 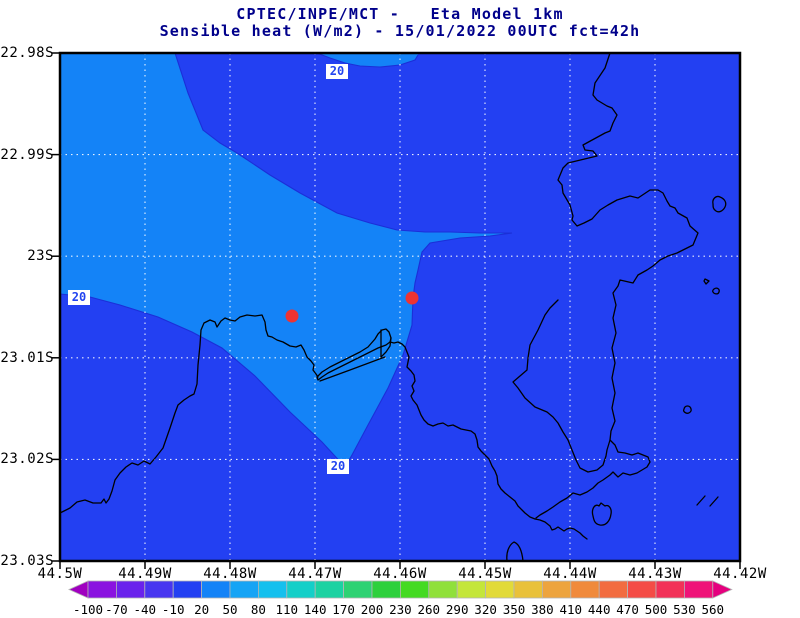 What do you see at coordinates (189, 414) in the screenshot?
I see `coastline-southwest-mainland` at bounding box center [189, 414].